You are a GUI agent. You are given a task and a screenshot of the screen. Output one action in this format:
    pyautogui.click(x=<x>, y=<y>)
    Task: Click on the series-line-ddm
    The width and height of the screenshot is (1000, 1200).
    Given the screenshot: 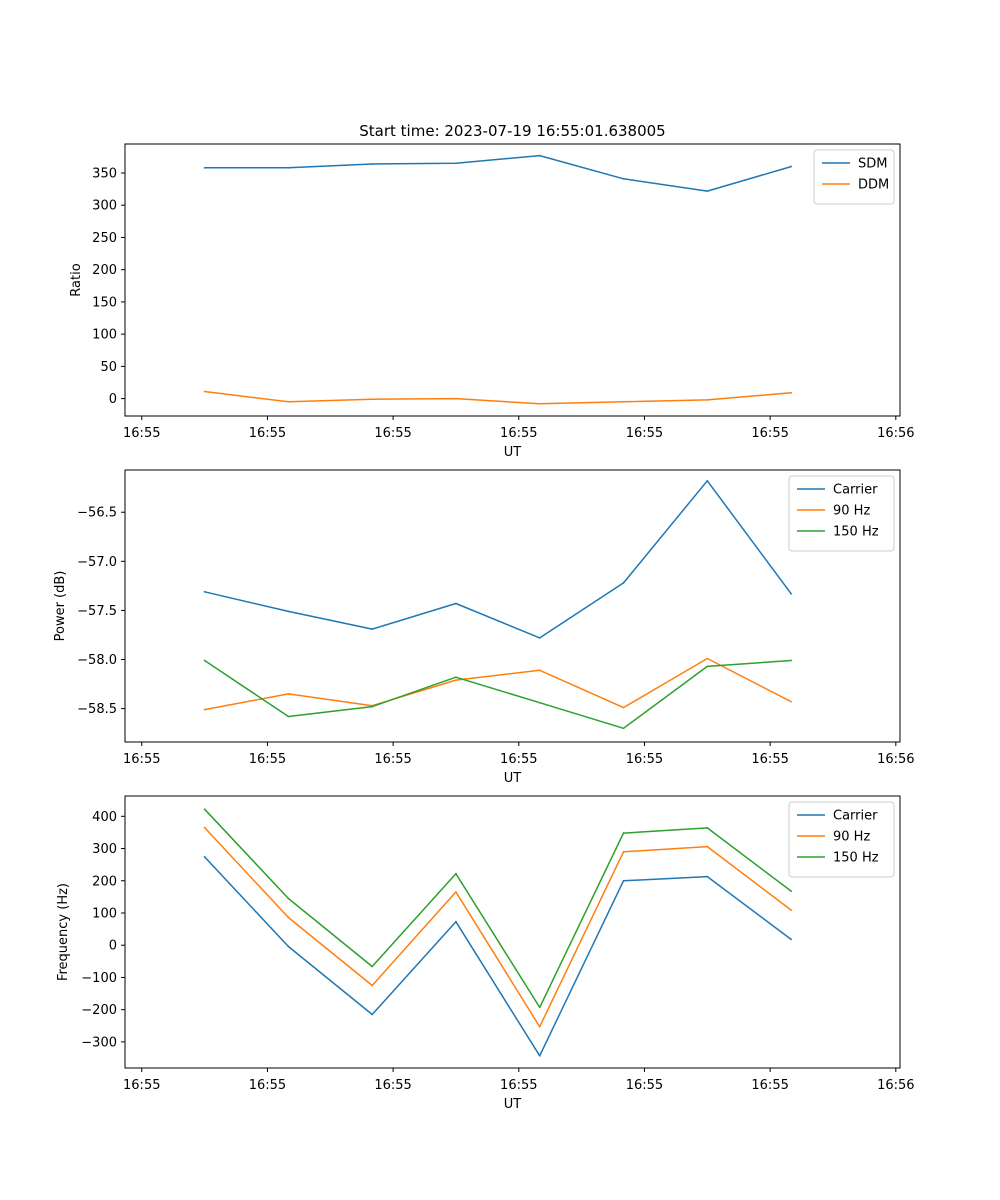 What is the action you would take?
    pyautogui.click(x=498, y=397)
    